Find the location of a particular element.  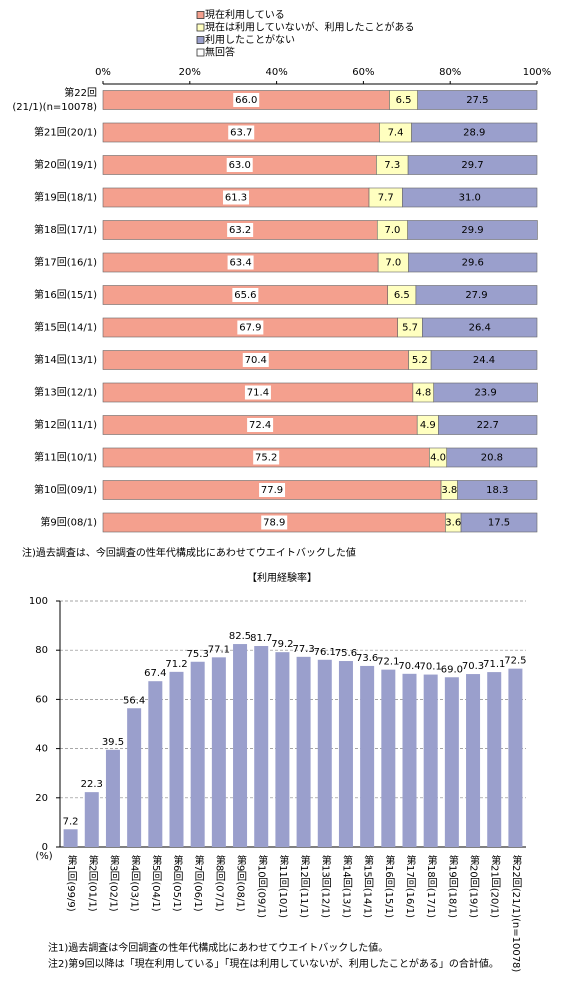

value-label: 29.6 is located at coordinates (473, 263).